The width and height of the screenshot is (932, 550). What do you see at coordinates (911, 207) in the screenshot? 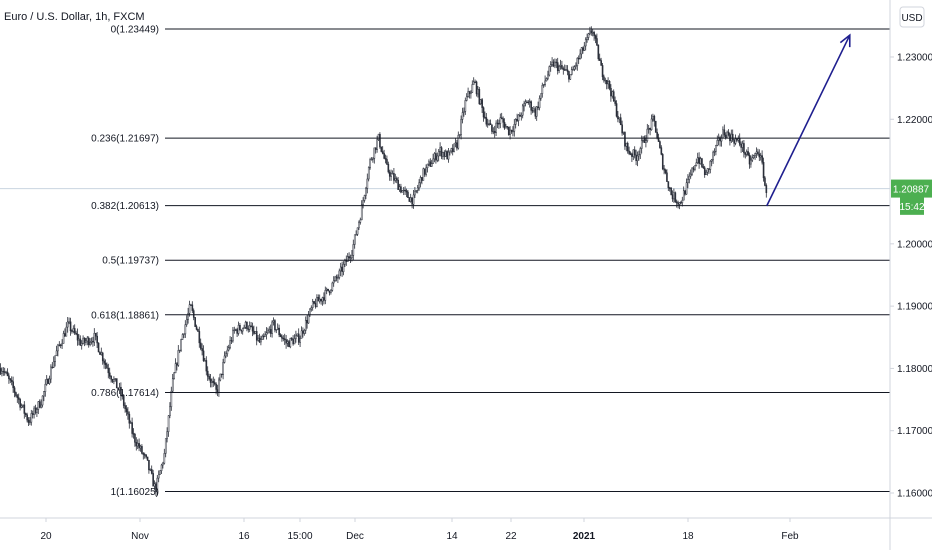
I see `countdown-label: 15:42` at bounding box center [911, 207].